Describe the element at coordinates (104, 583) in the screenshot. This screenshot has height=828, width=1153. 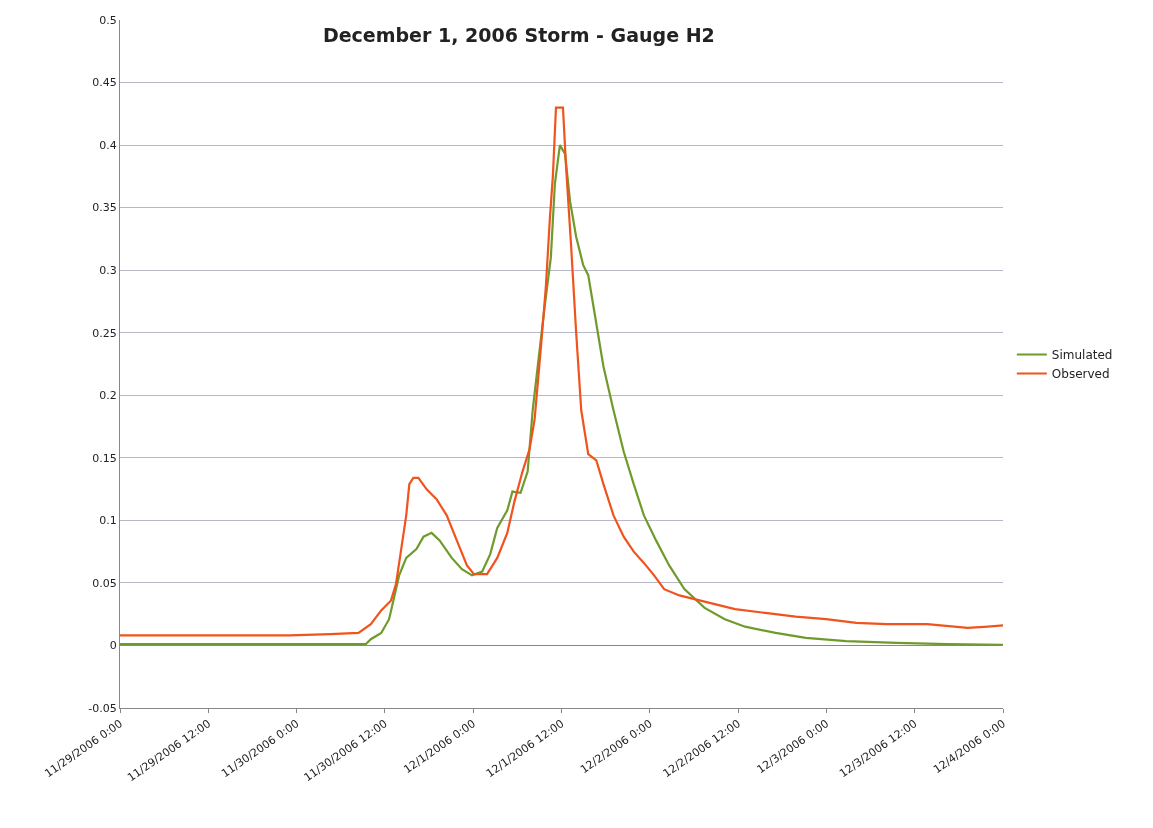
I see `y-tick-label: 0.05` at that location.